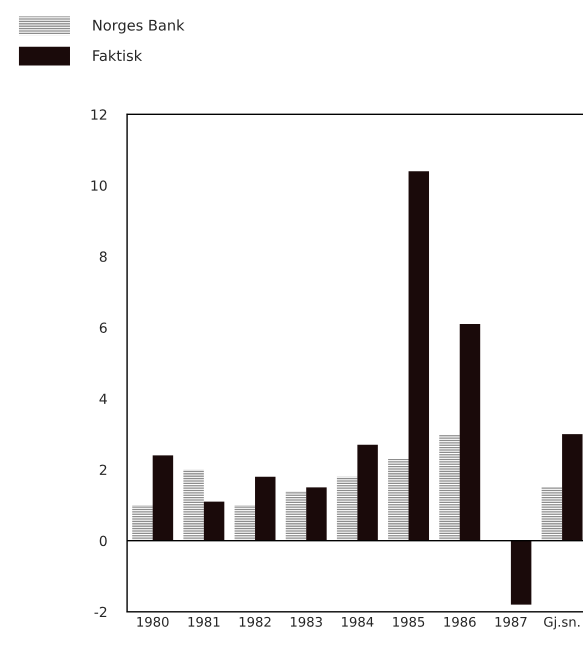 The image size is (583, 646). I want to click on x-tick-label: 1986, so click(460, 621).